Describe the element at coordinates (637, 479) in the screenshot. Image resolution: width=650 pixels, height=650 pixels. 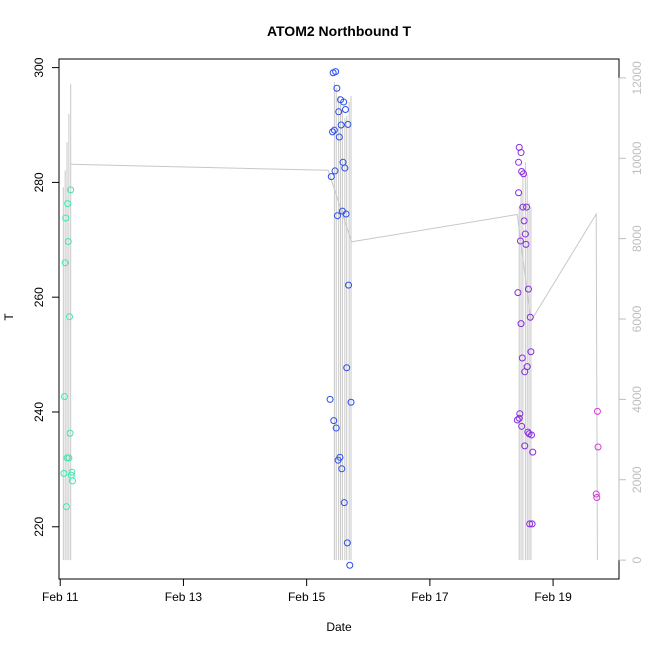
I see `y2-tick-label: 2000` at that location.